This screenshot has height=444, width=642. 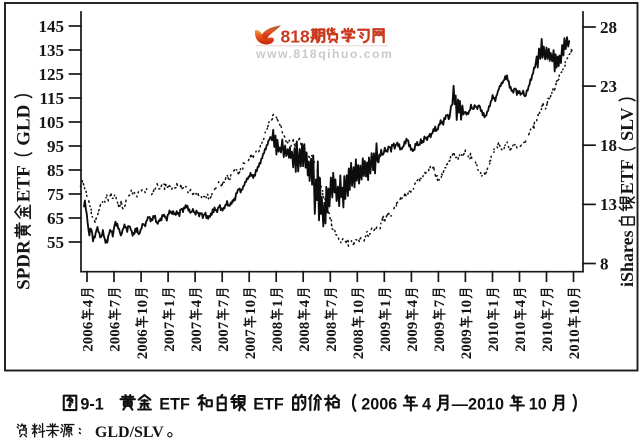 What do you see at coordinates (55, 218) in the screenshot?
I see `svg-text: 65` at bounding box center [55, 218].